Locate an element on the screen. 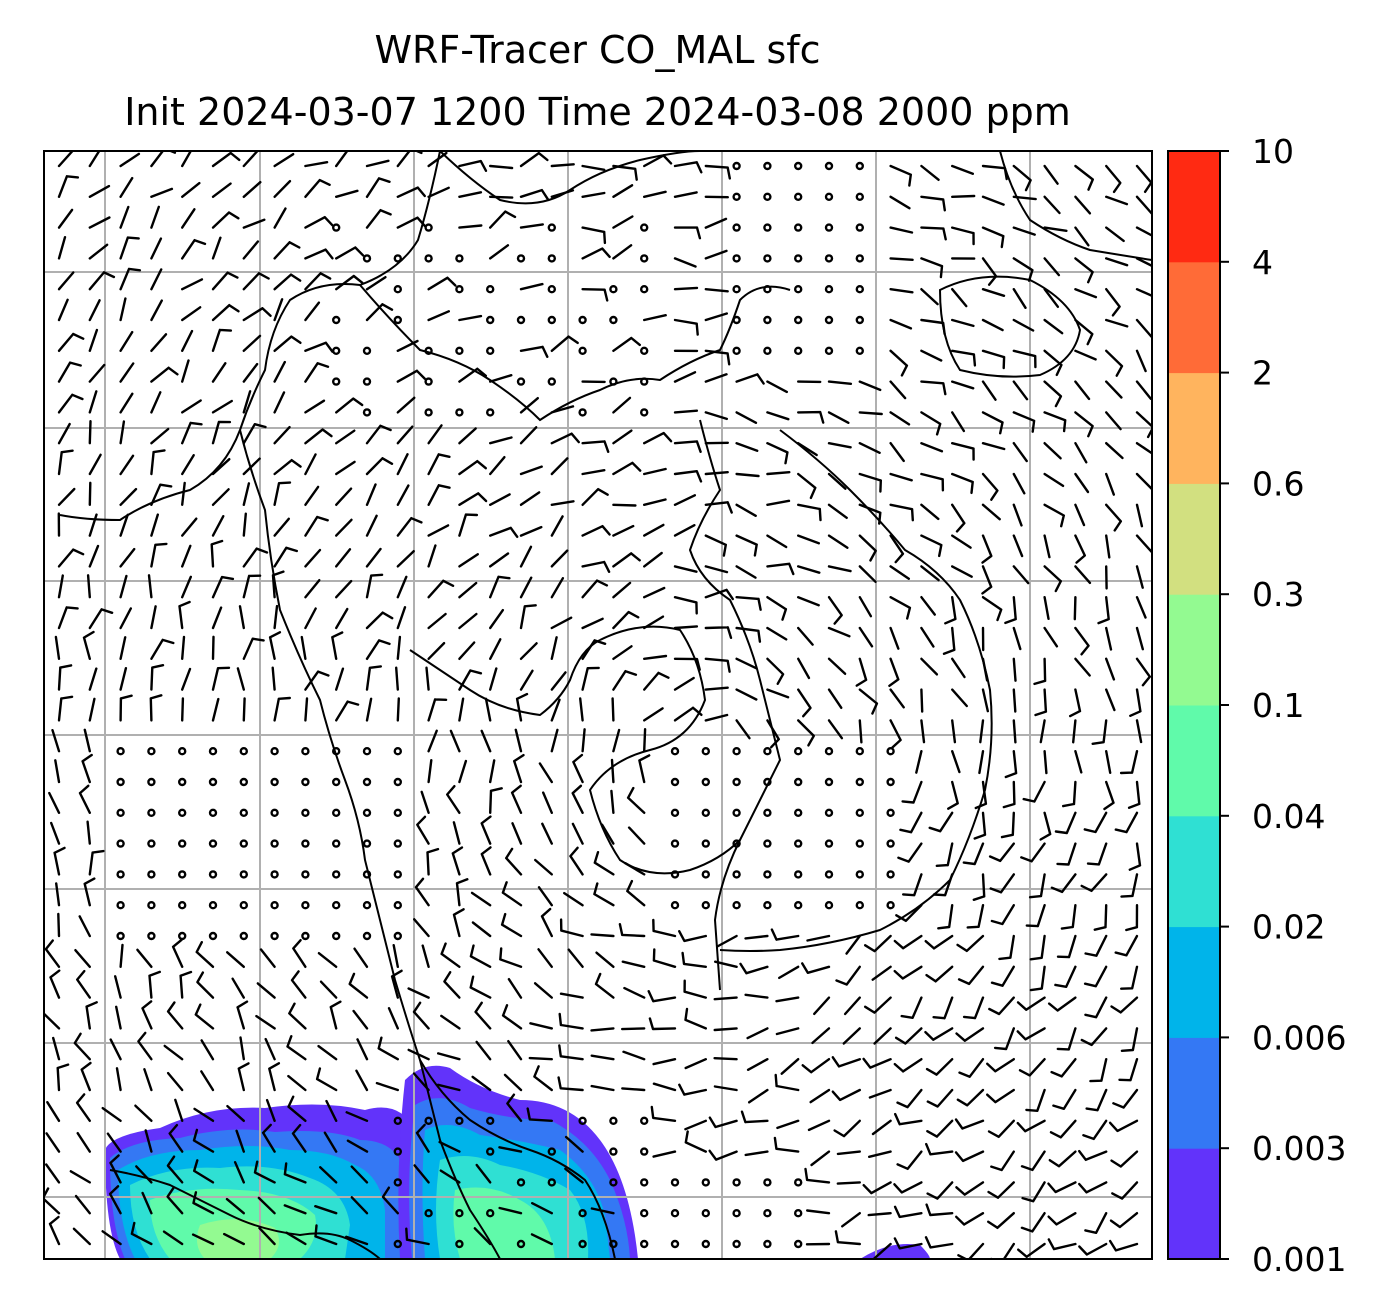 Image resolution: width=1400 pixels, height=1313 pixels. colorbar-band is located at coordinates (1194, 1093).